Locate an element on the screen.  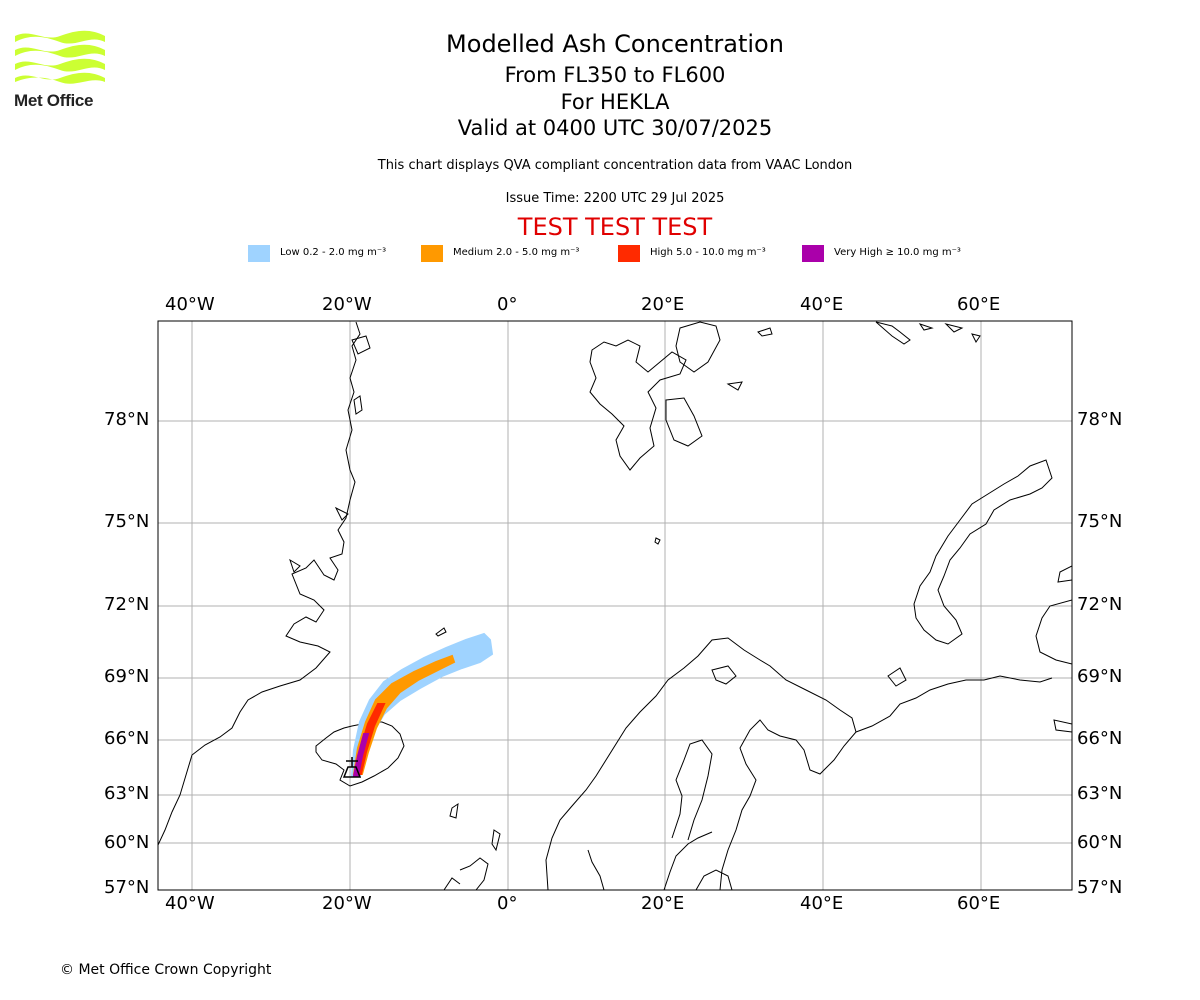
legend-label-medium: Medium 2.0 - 5.0 mg m⁻³ is located at coordinates (516, 252).